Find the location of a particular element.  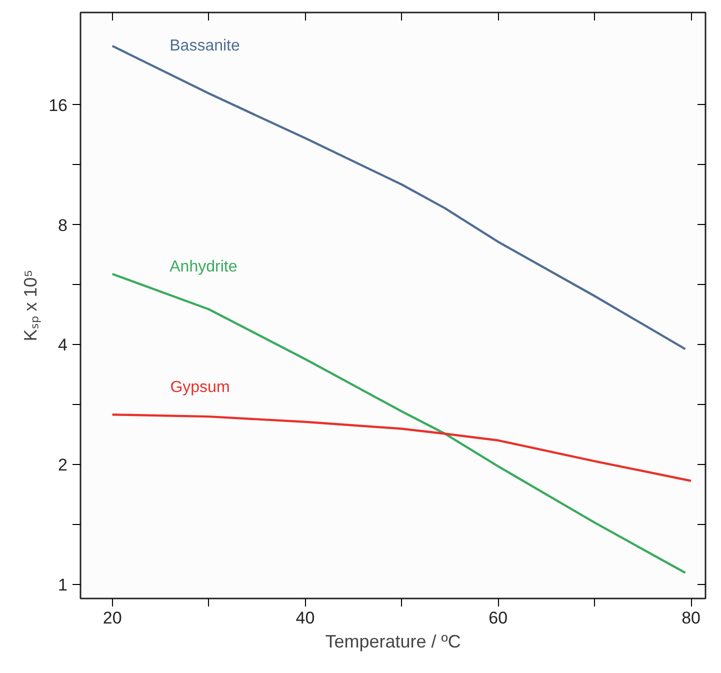

y-tick-label: 8 is located at coordinates (63, 225).